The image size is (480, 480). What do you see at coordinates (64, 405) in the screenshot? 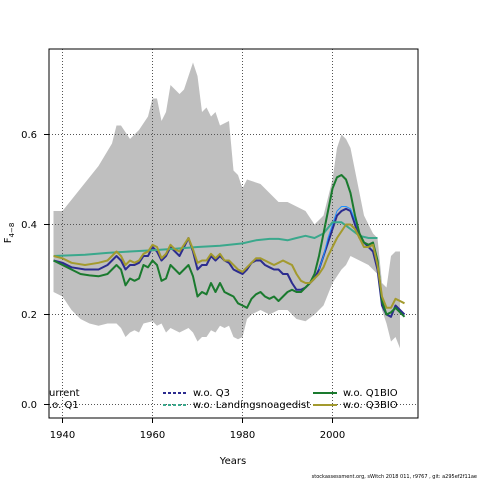
I see `legend-label-1: .o. Q1` at bounding box center [64, 405].